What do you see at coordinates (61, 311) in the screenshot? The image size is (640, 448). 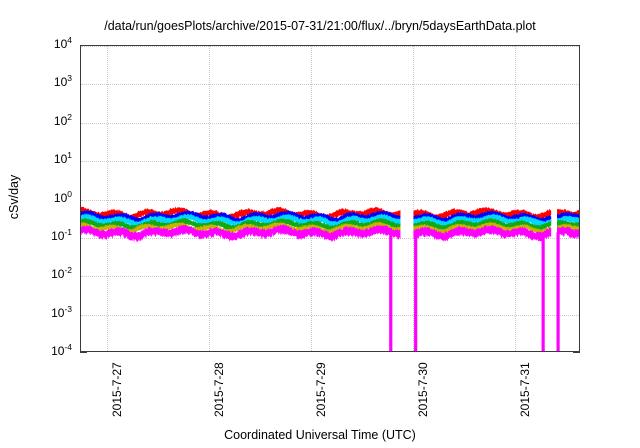 I see `y-tick-label: 10⁻³` at bounding box center [61, 311].